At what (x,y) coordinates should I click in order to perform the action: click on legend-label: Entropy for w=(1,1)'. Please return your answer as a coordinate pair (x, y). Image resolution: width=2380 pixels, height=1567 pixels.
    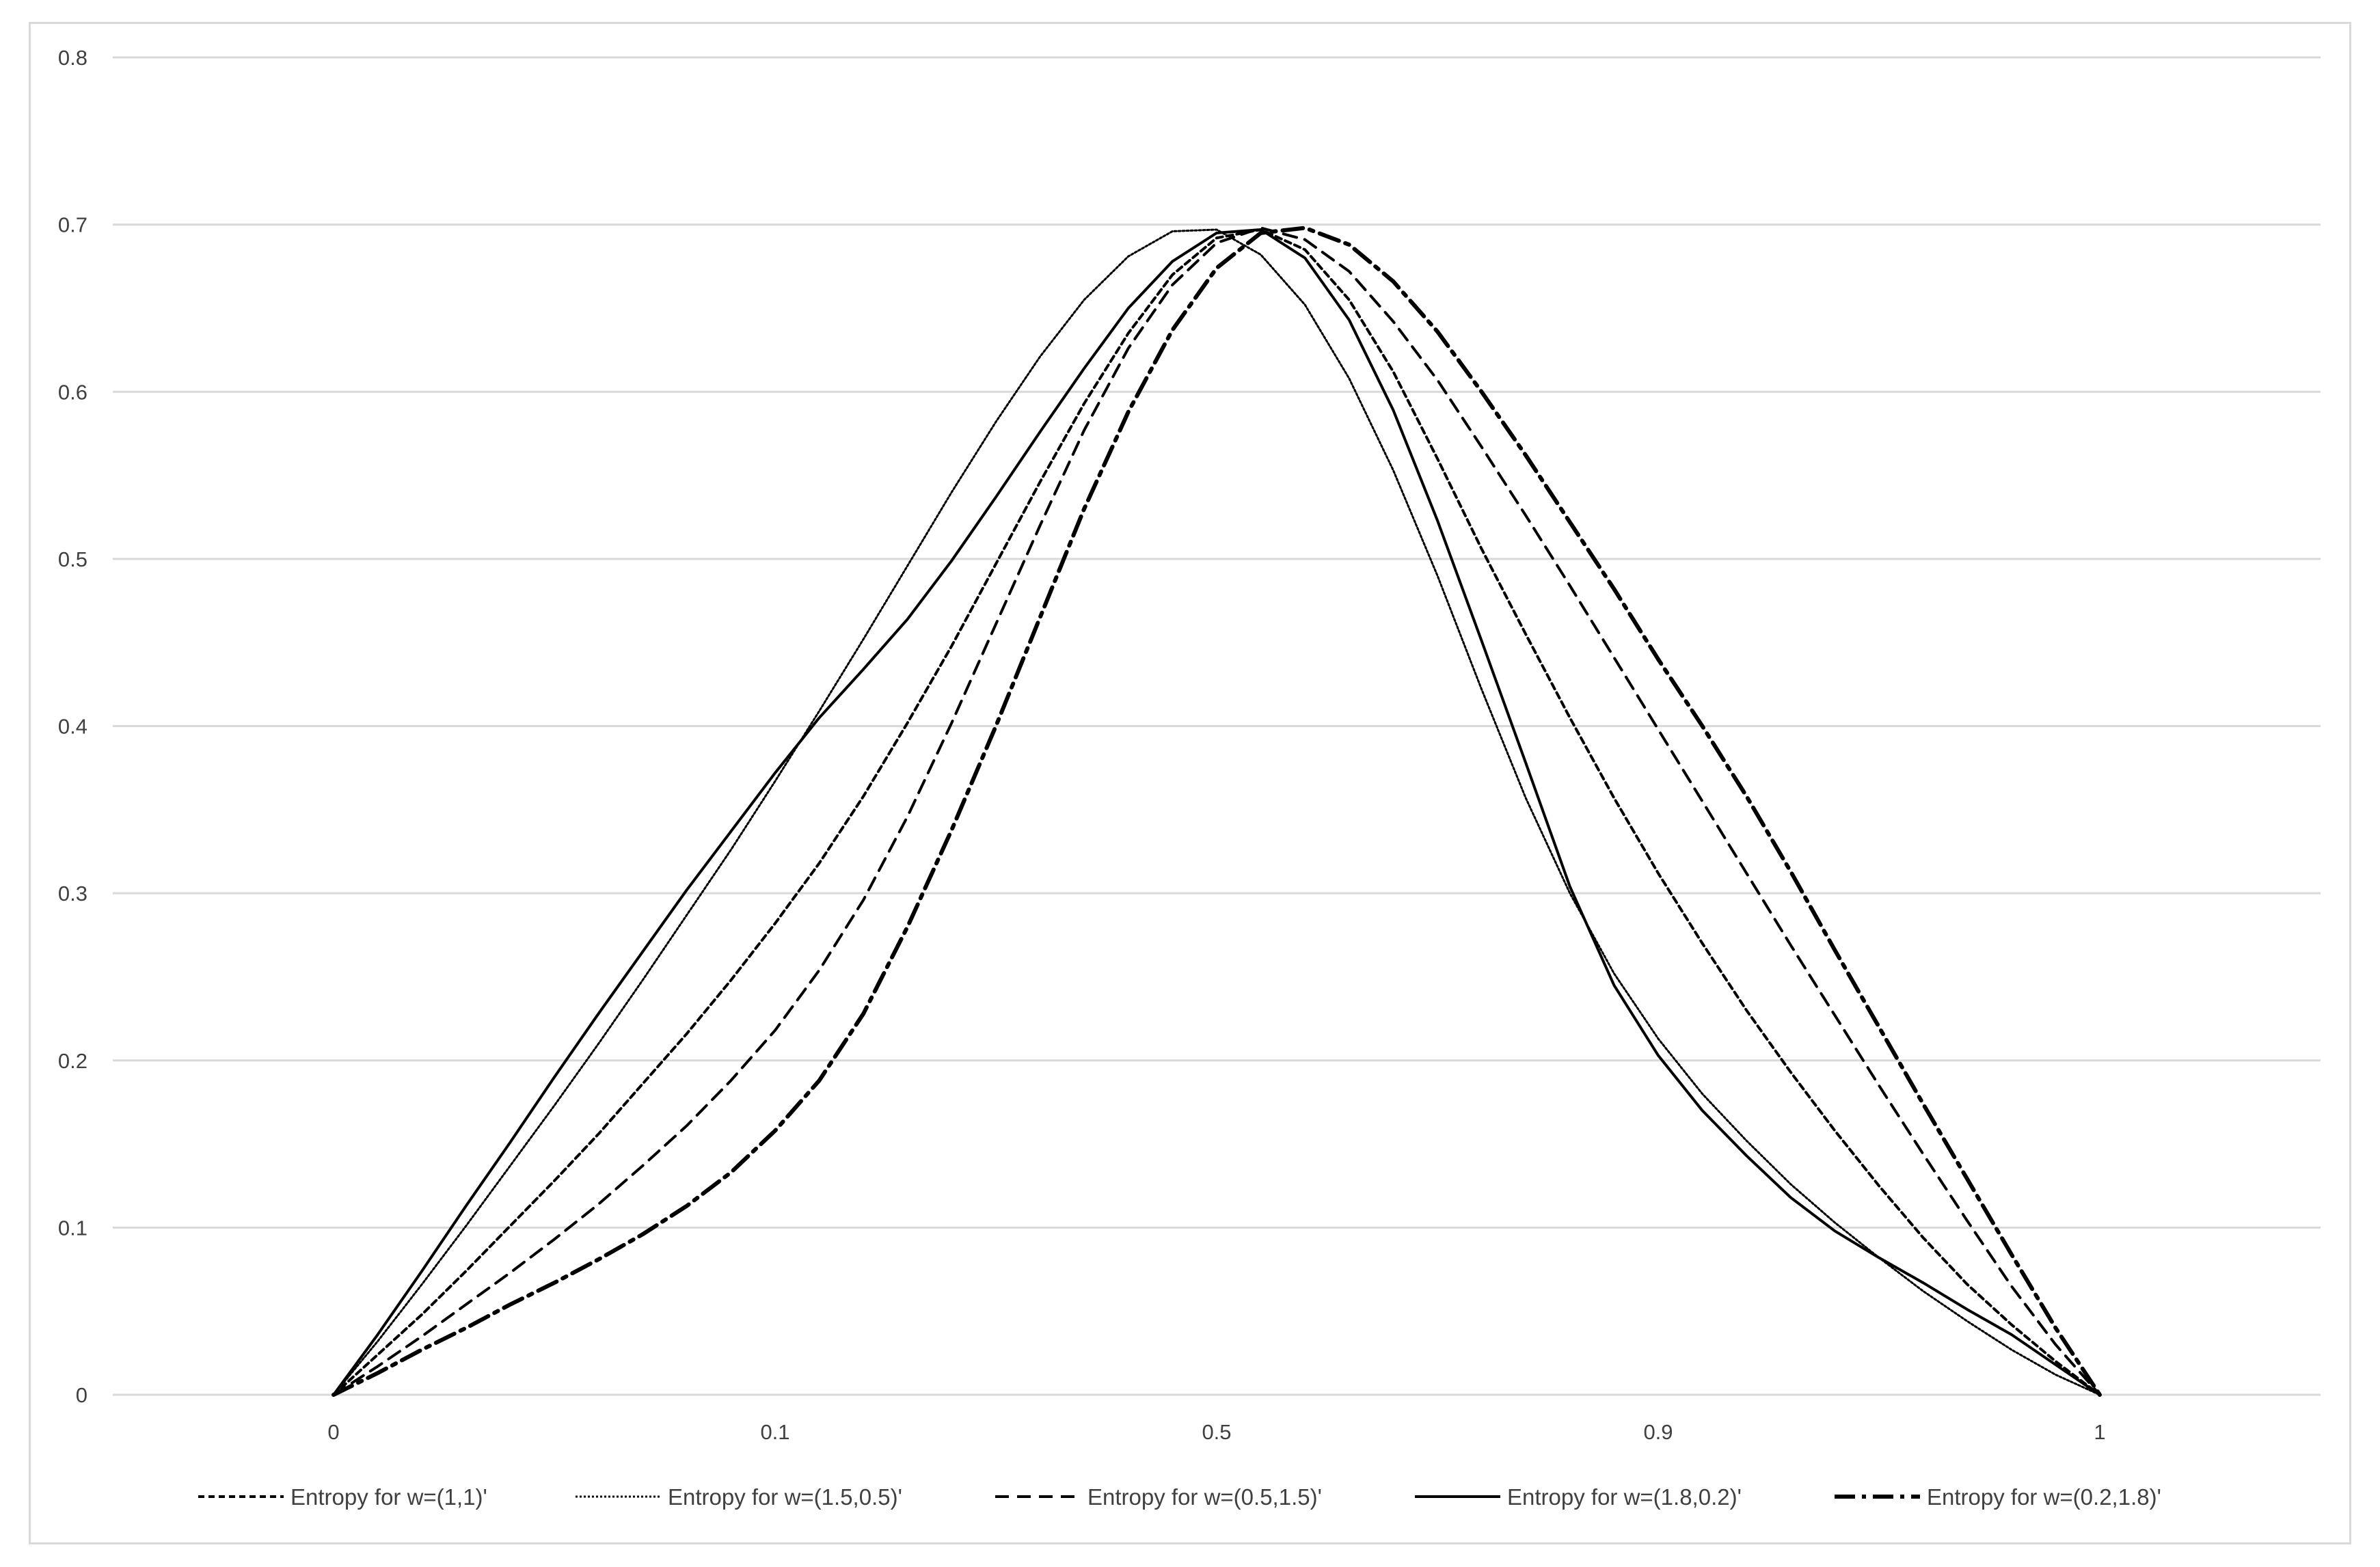
    Looking at the image, I should click on (388, 1497).